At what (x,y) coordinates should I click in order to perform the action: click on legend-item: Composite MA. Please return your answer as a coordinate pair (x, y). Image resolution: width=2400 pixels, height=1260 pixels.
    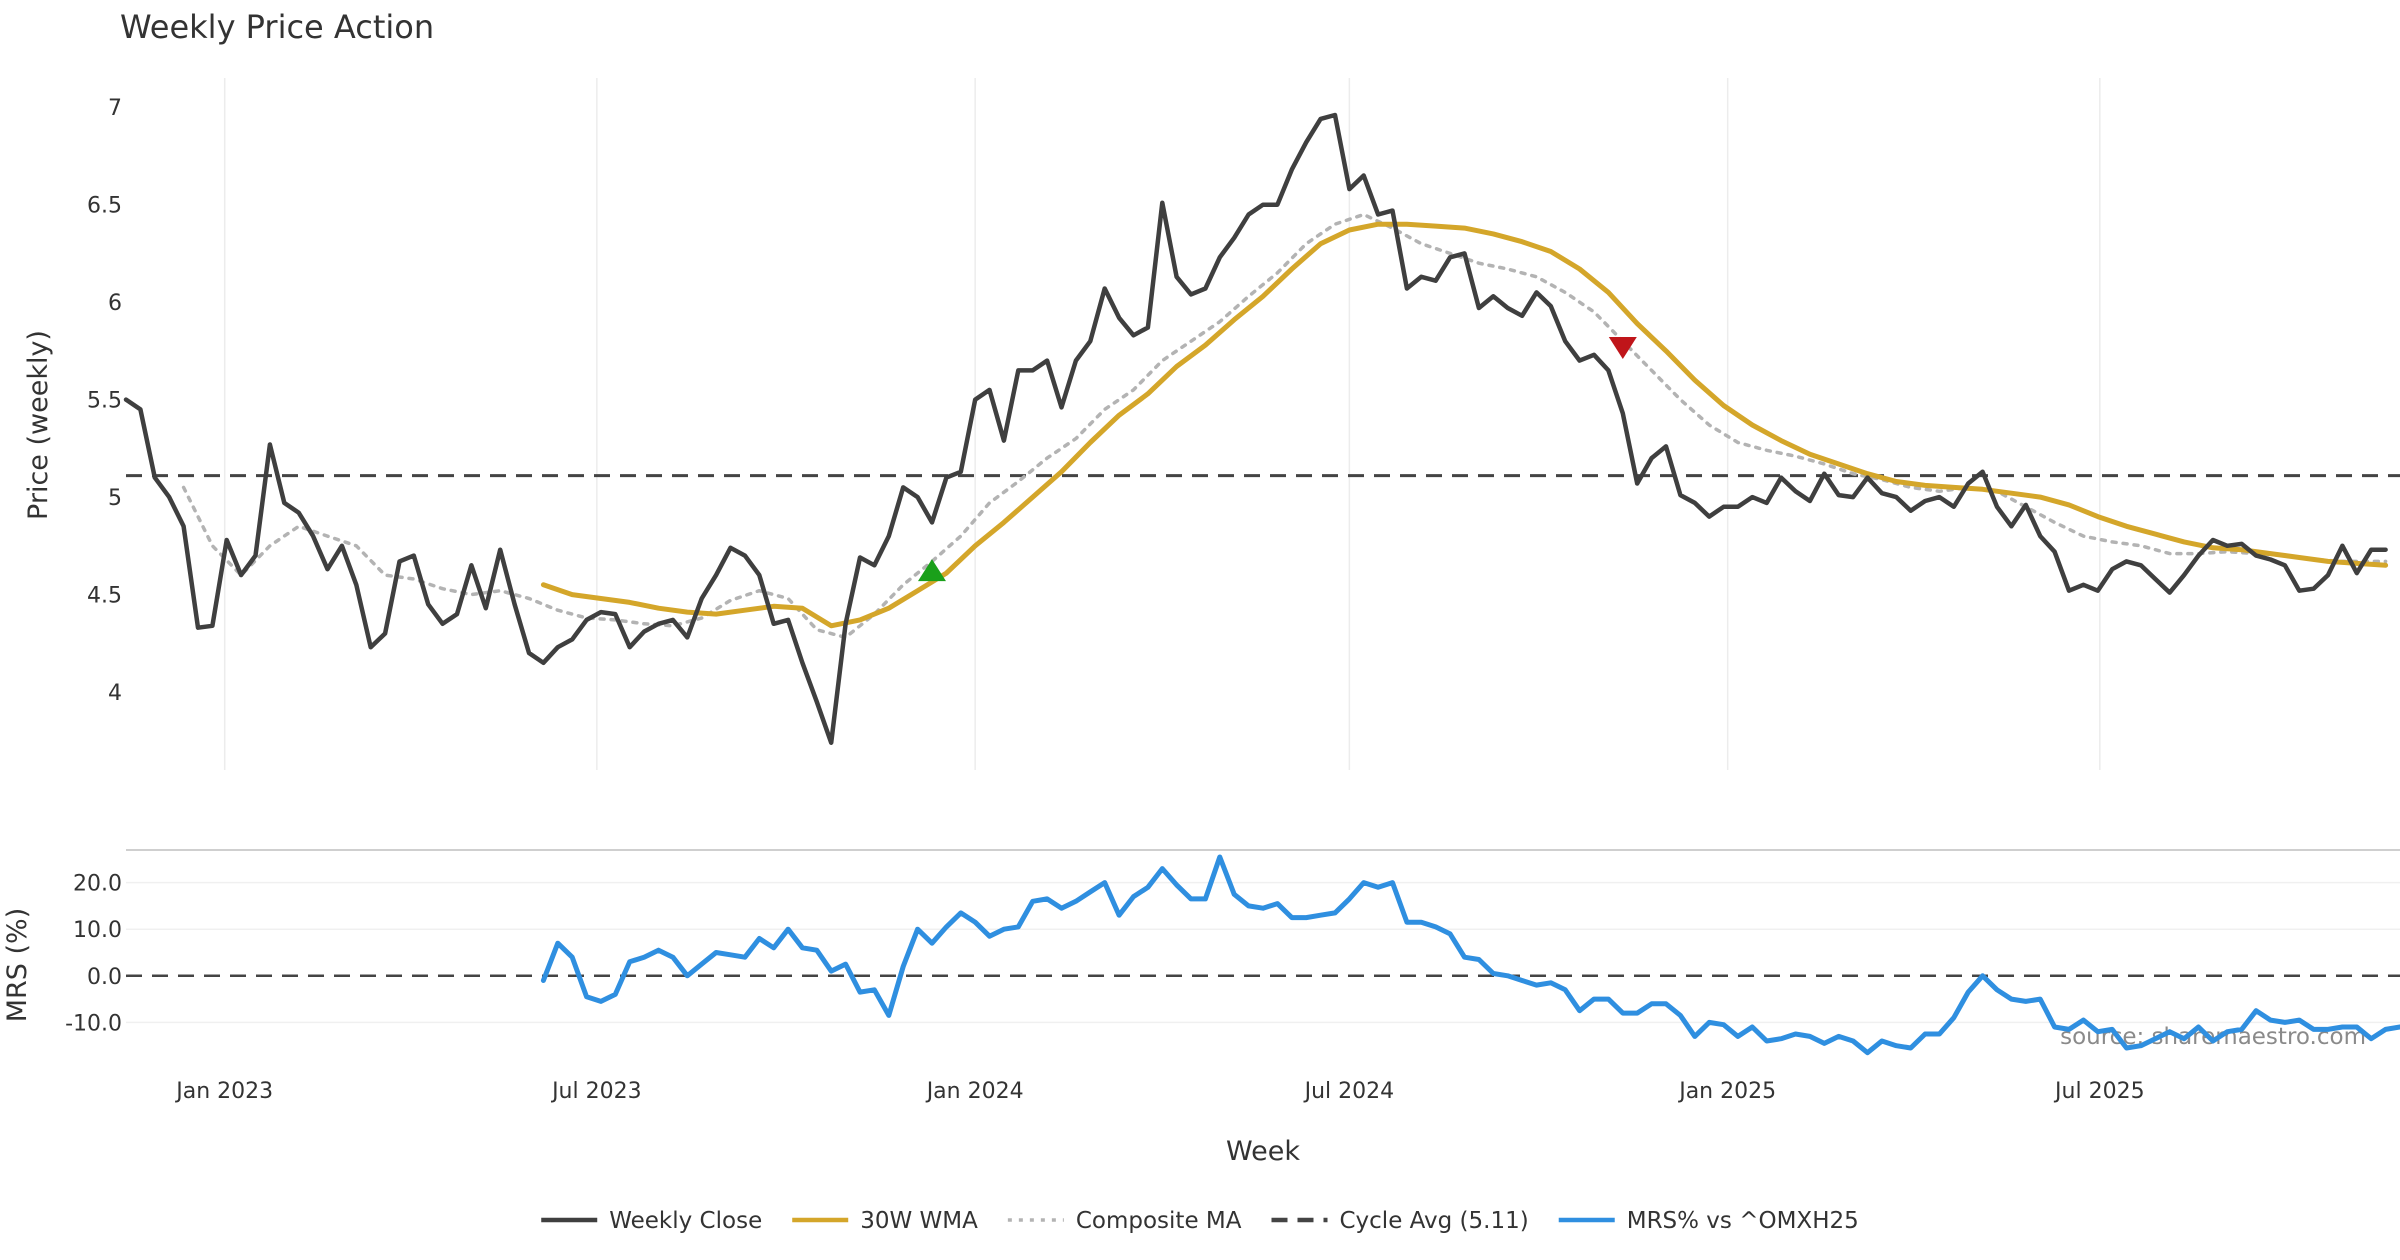
    Looking at the image, I should click on (1124, 1221).